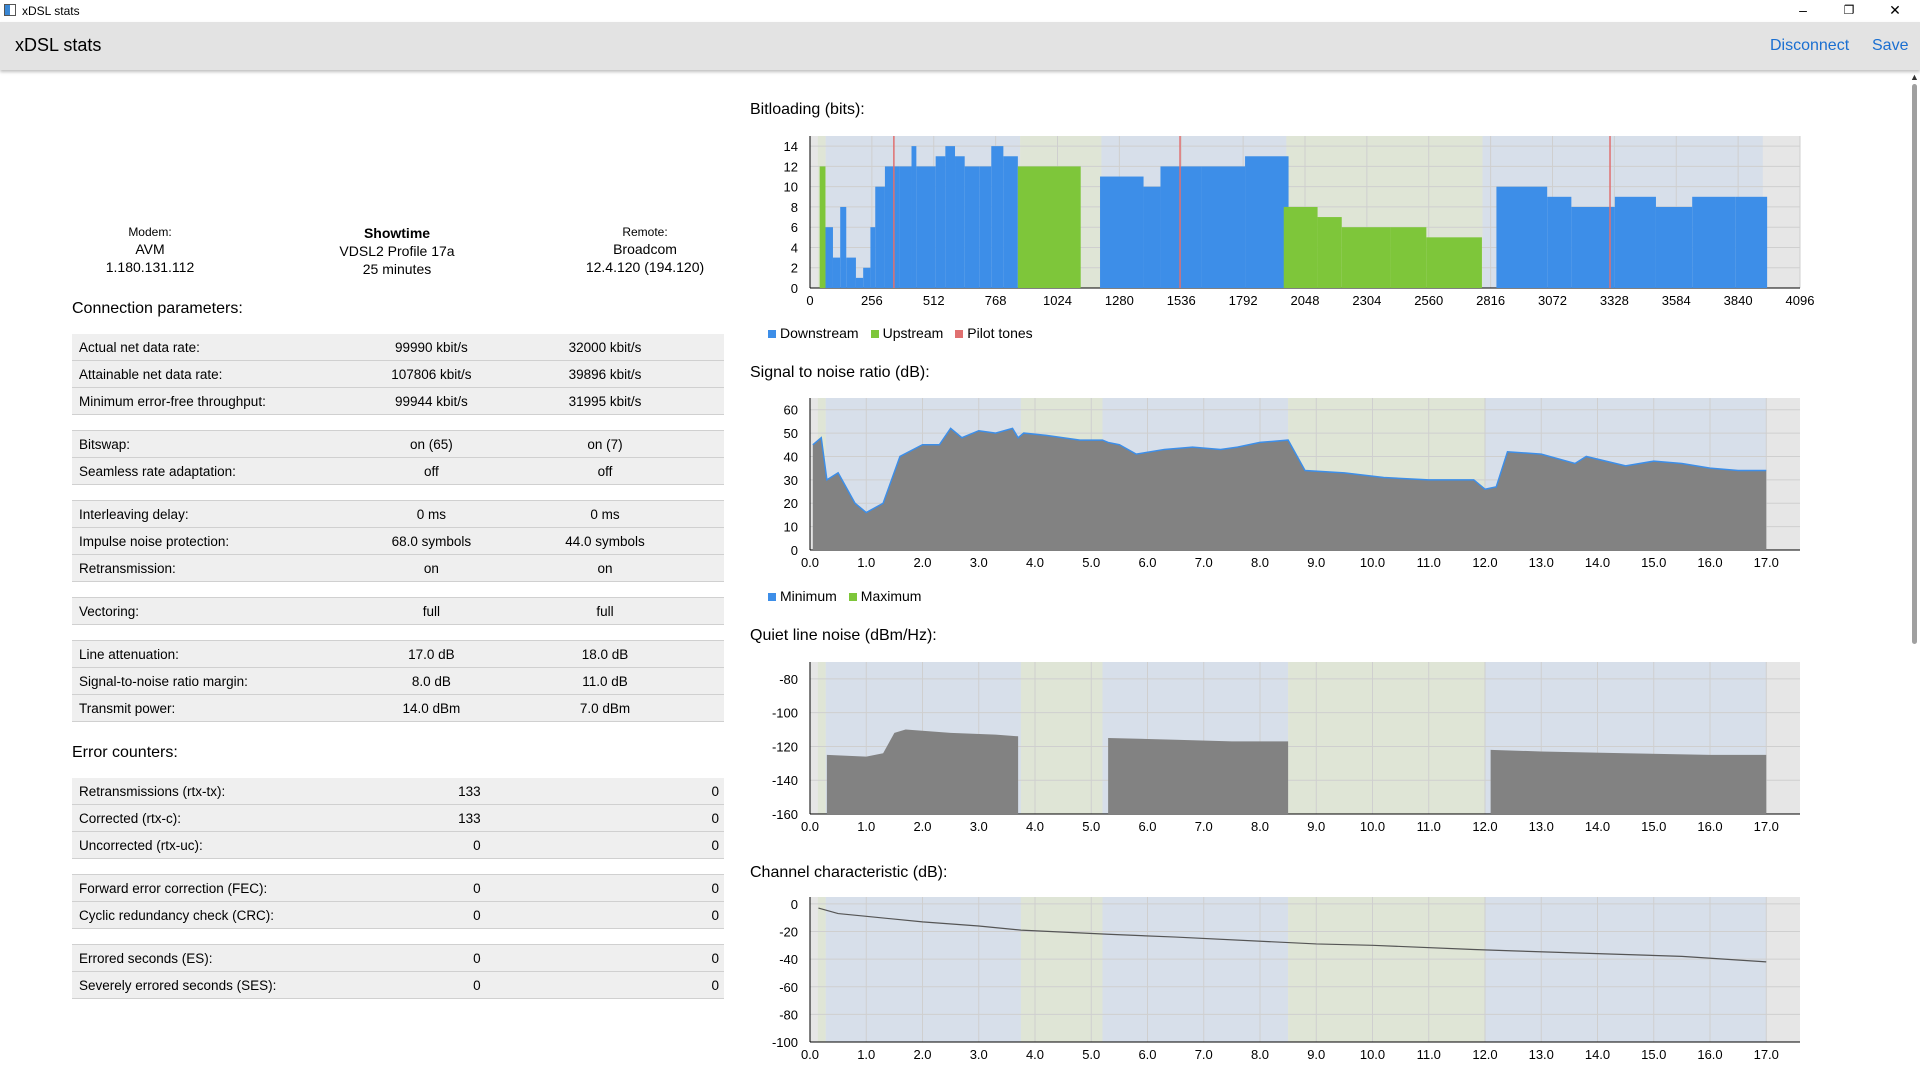  I want to click on y-tick-label: 8, so click(794, 207).